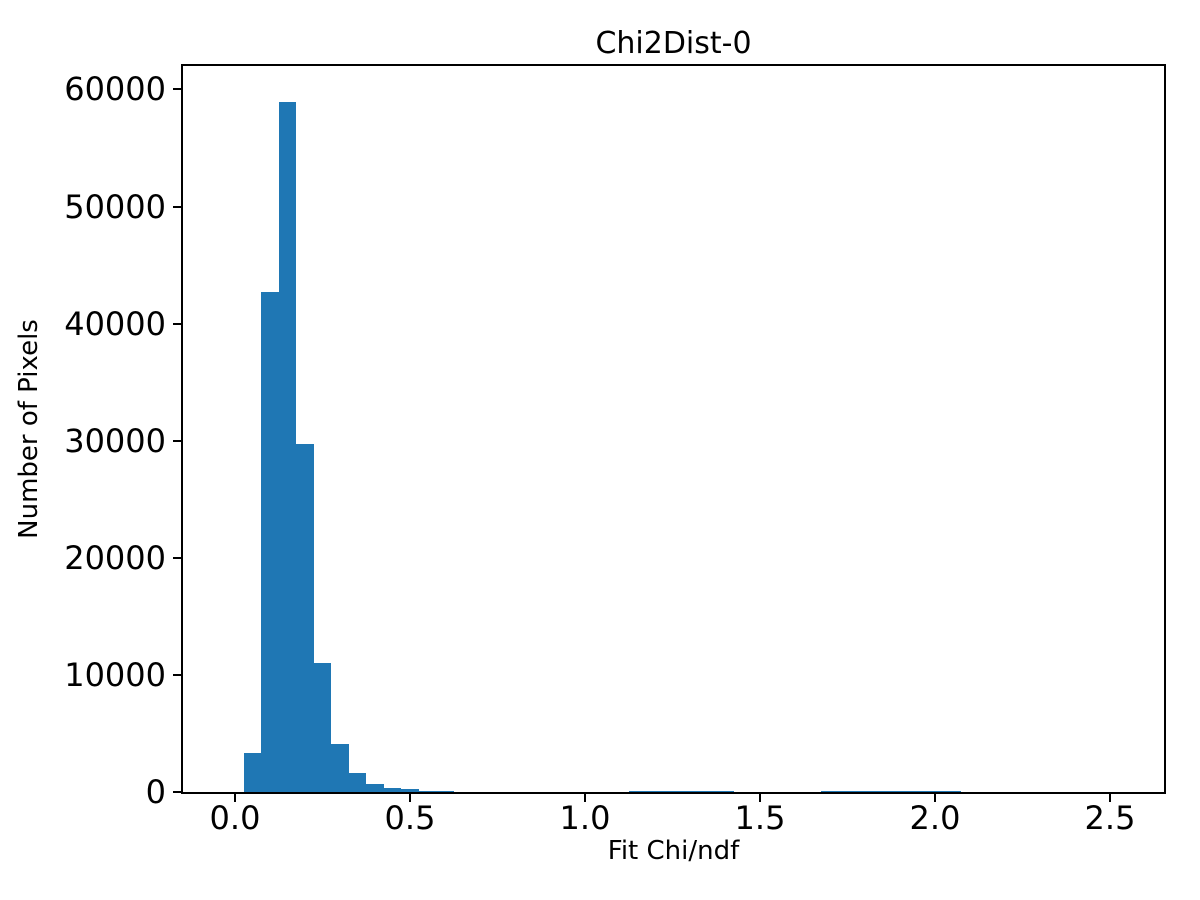  Describe the element at coordinates (673, 43) in the screenshot. I see `chart-title: Chi2Dist-0` at that location.